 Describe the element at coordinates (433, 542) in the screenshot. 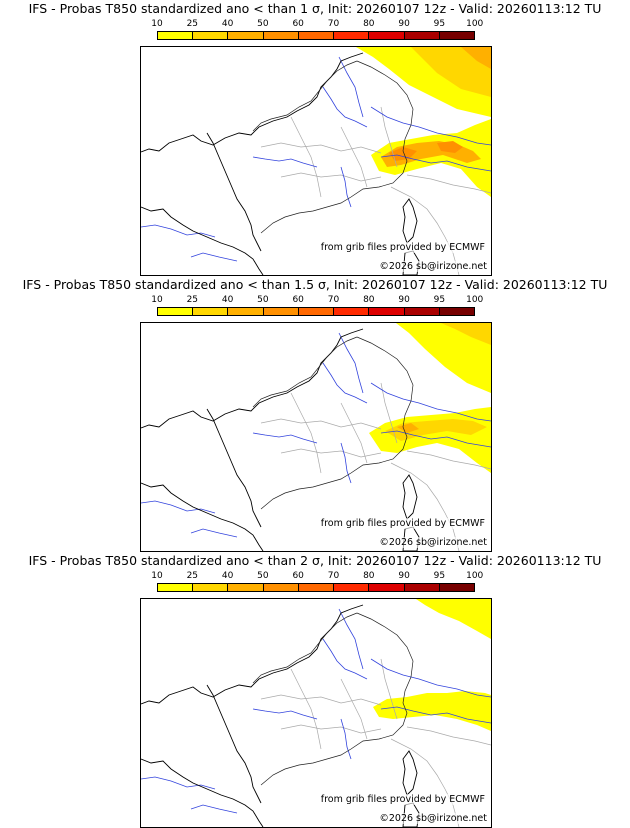

I see `copyright-credit: ©2026 sb@irizone.net` at that location.